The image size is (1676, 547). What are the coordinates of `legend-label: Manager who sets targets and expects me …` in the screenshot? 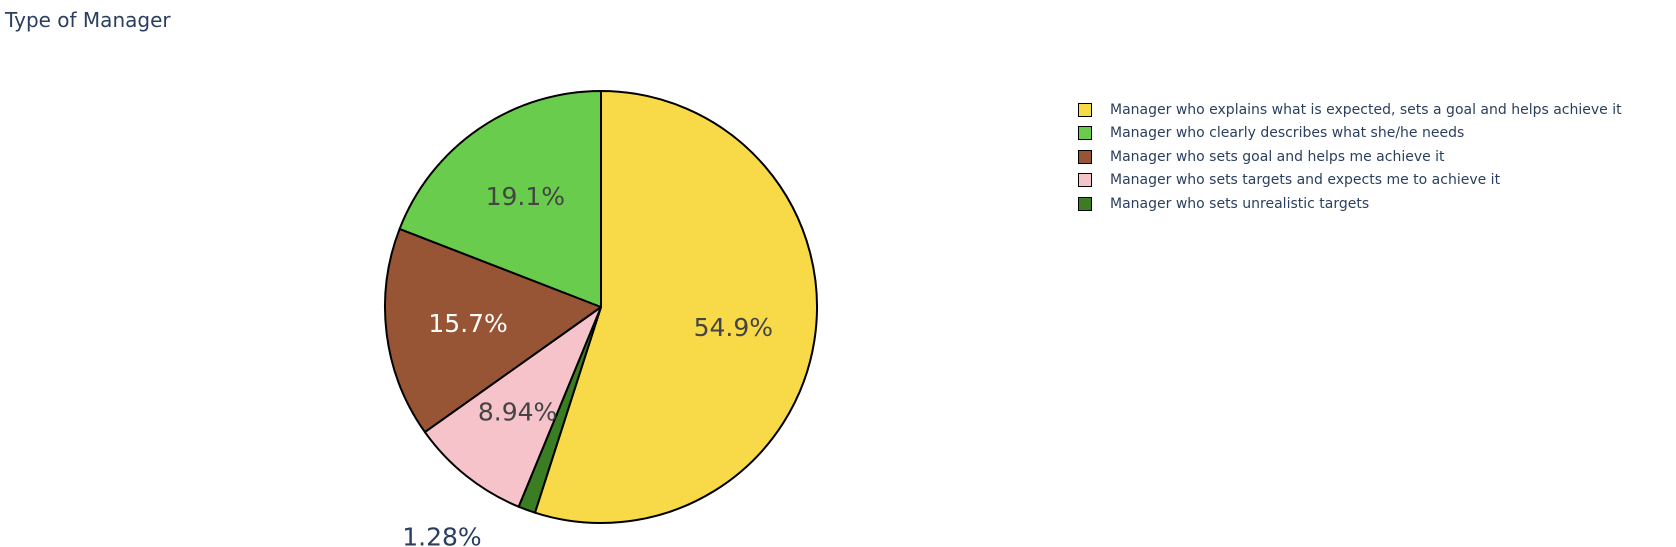 It's located at (1305, 180).